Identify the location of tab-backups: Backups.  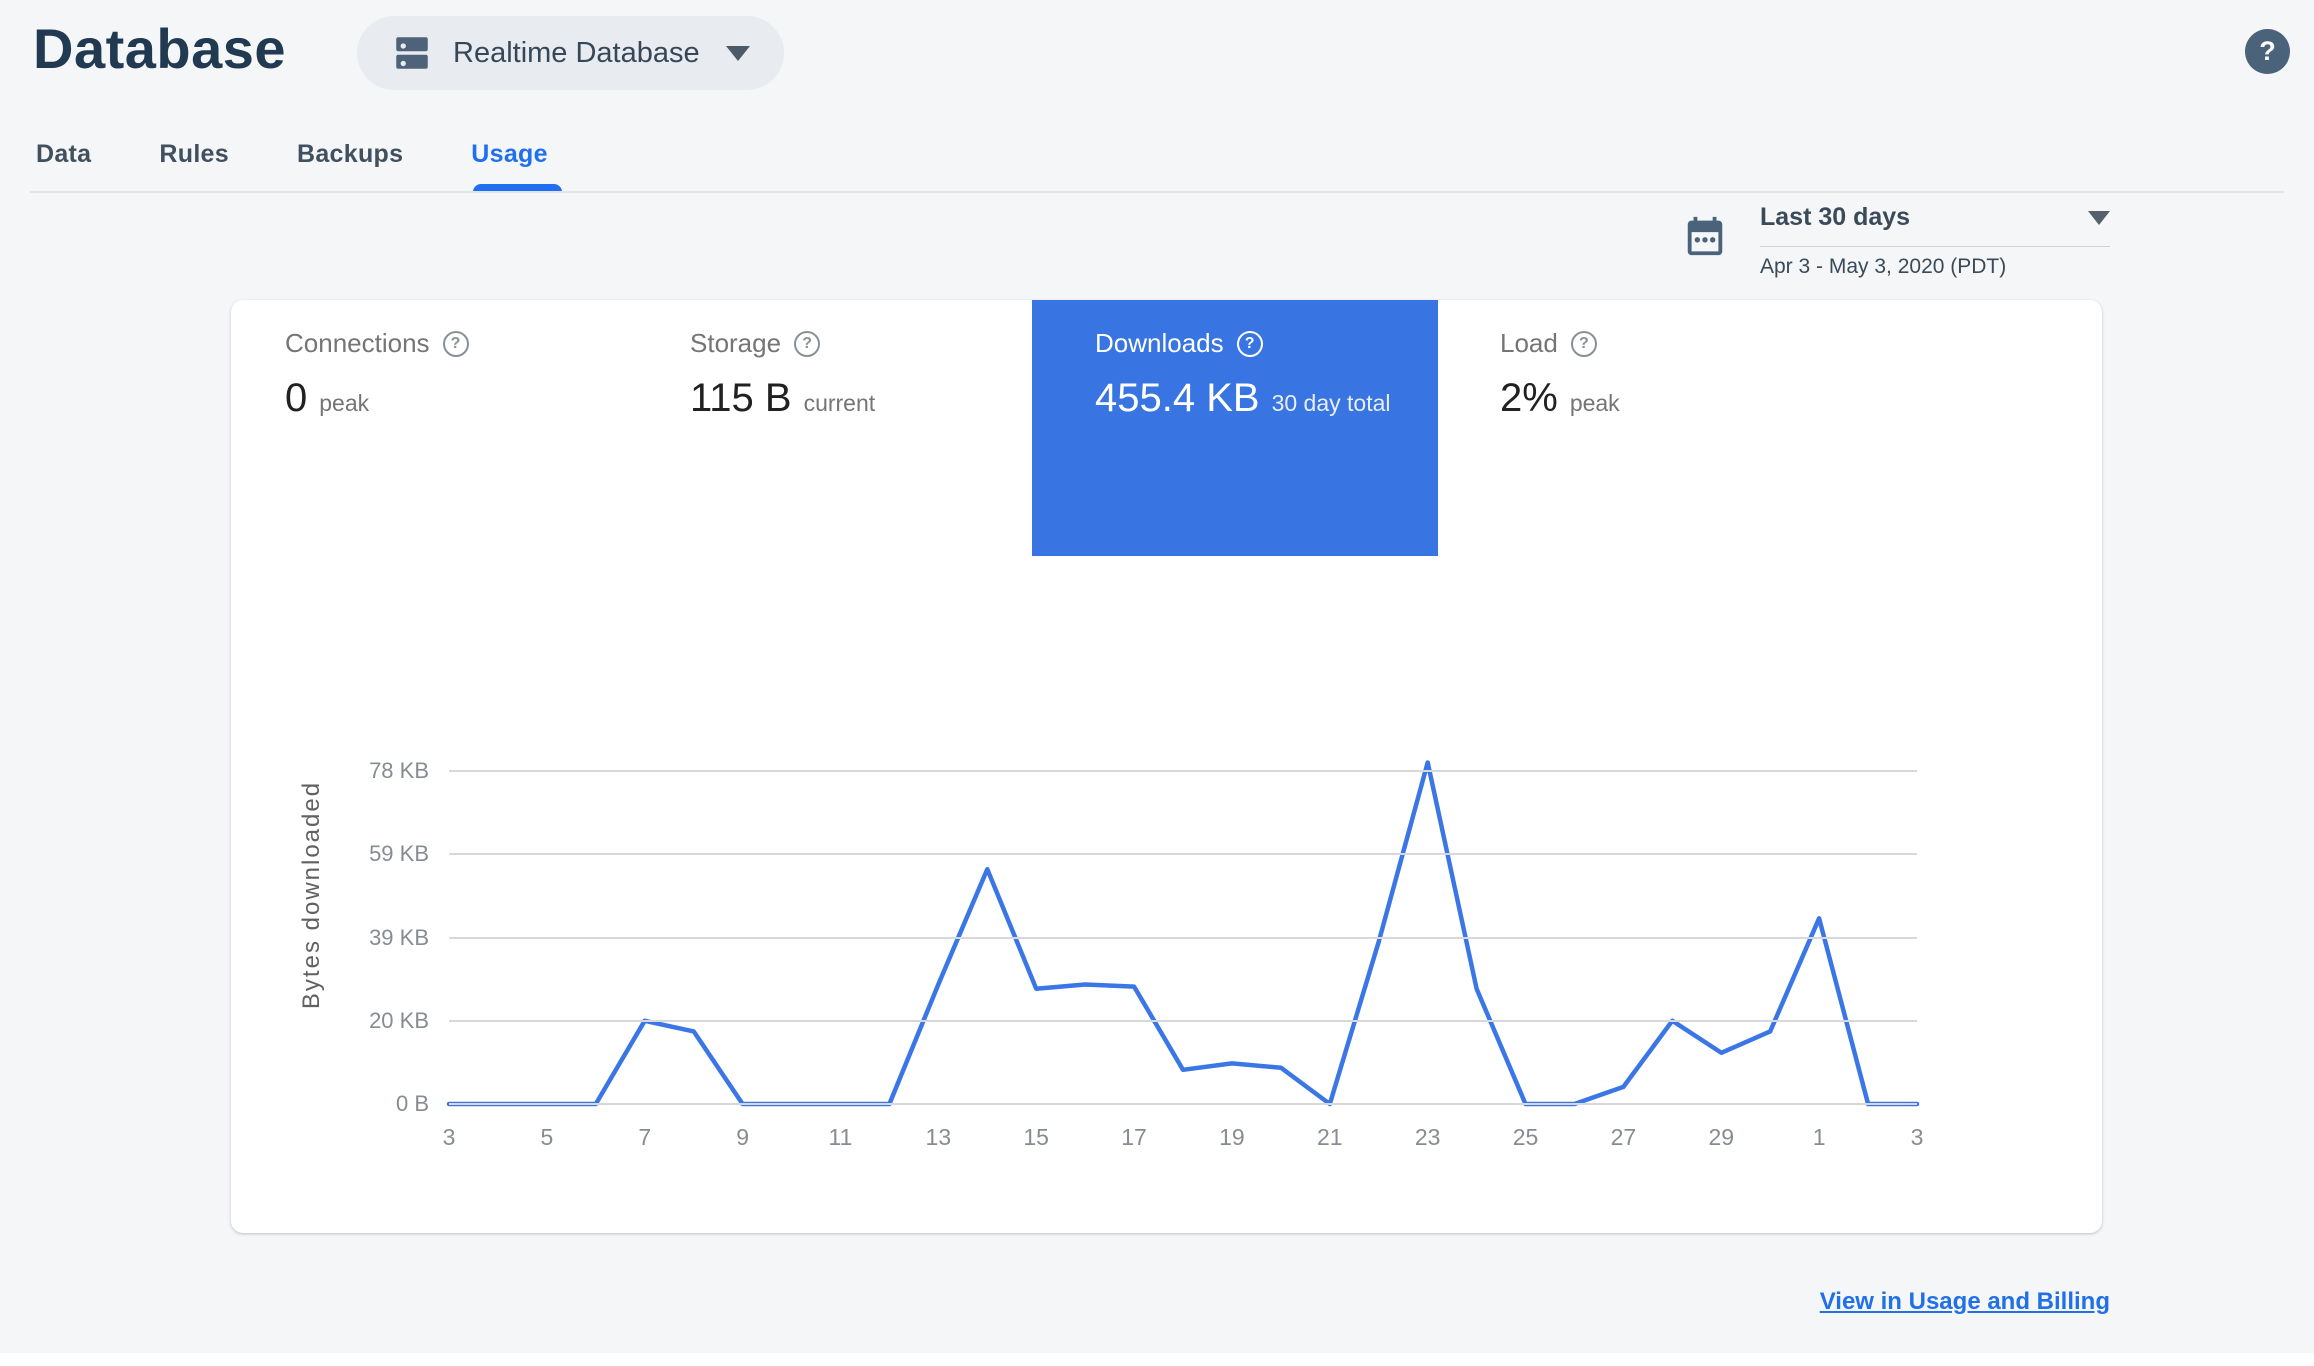
(350, 154).